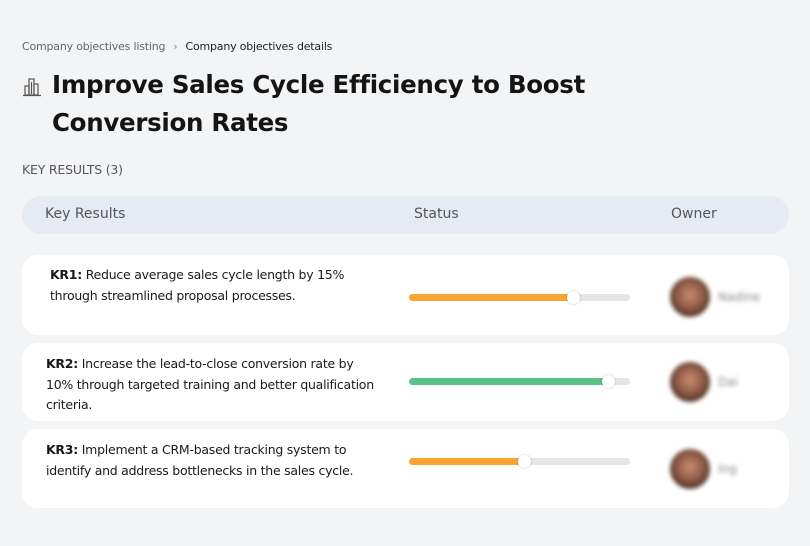 The width and height of the screenshot is (810, 546). What do you see at coordinates (727, 469) in the screenshot?
I see `owner-name: Ing` at bounding box center [727, 469].